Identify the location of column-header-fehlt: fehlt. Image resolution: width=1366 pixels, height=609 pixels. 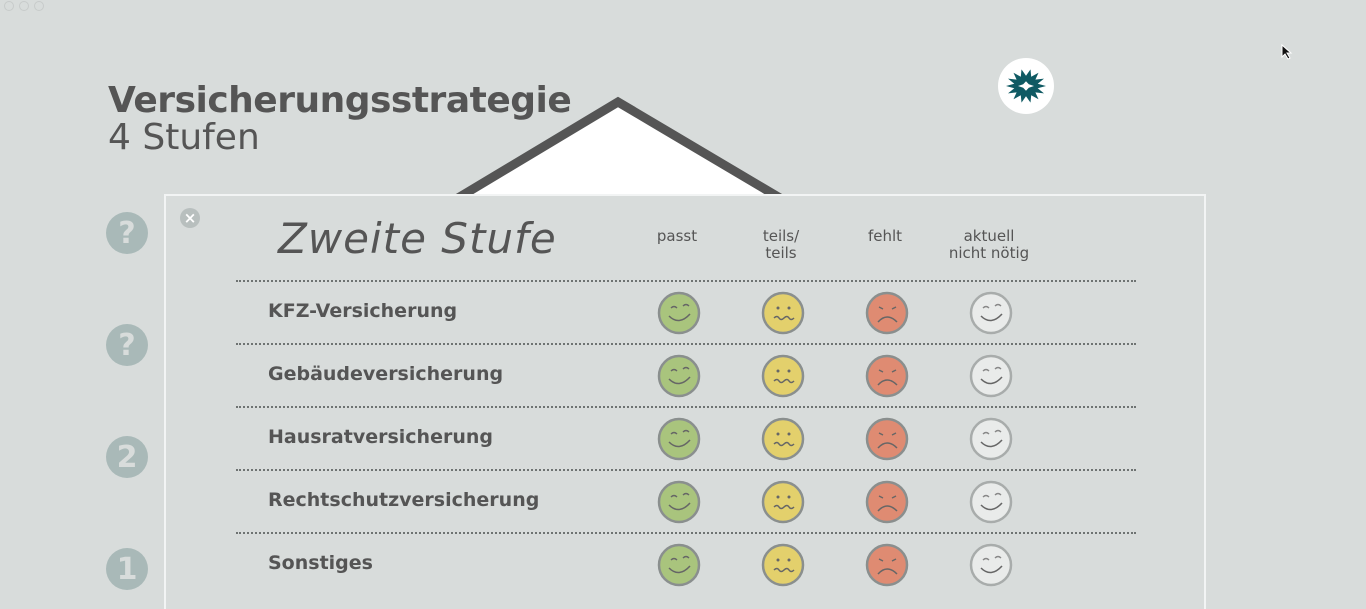
(885, 236).